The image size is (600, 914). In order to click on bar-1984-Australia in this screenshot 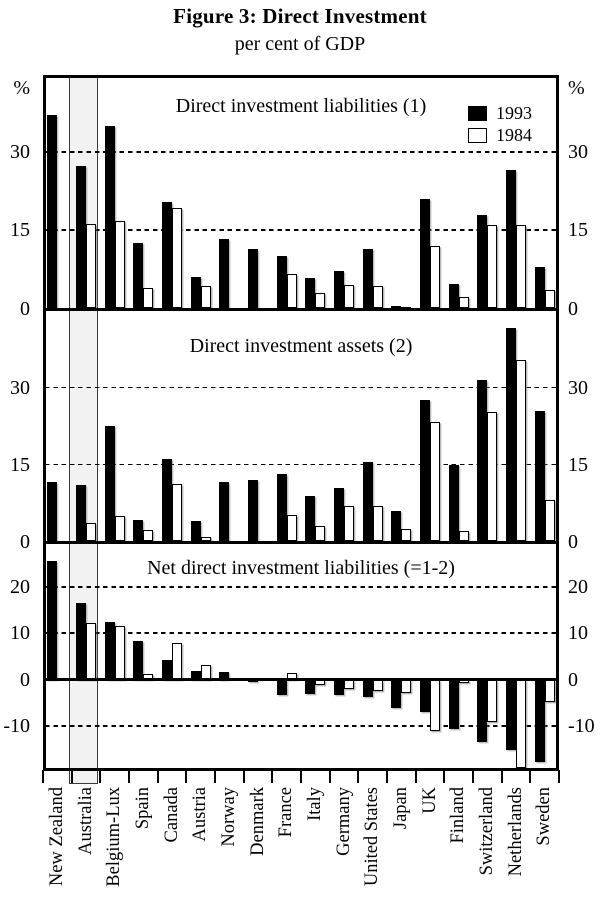, I will do `click(91, 532)`.